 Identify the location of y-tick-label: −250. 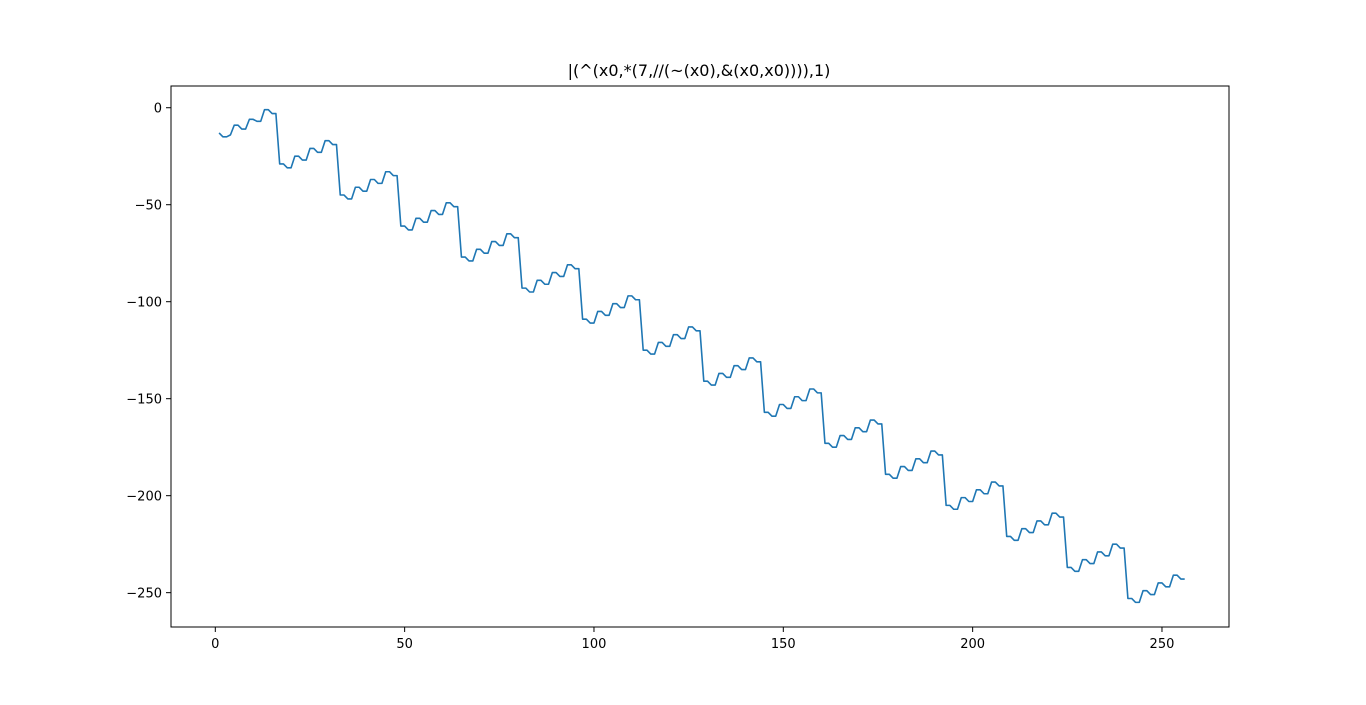
(144, 594).